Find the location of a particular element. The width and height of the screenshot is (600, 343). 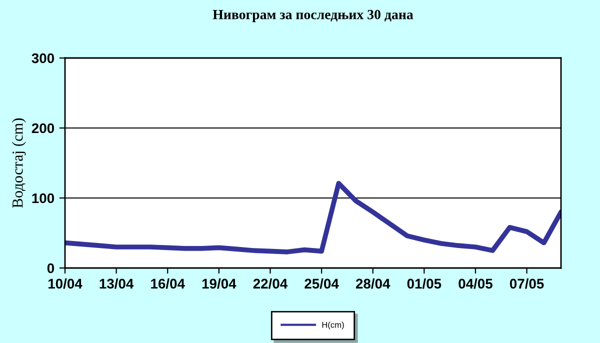

x-tick-label: 07/05 is located at coordinates (527, 283).